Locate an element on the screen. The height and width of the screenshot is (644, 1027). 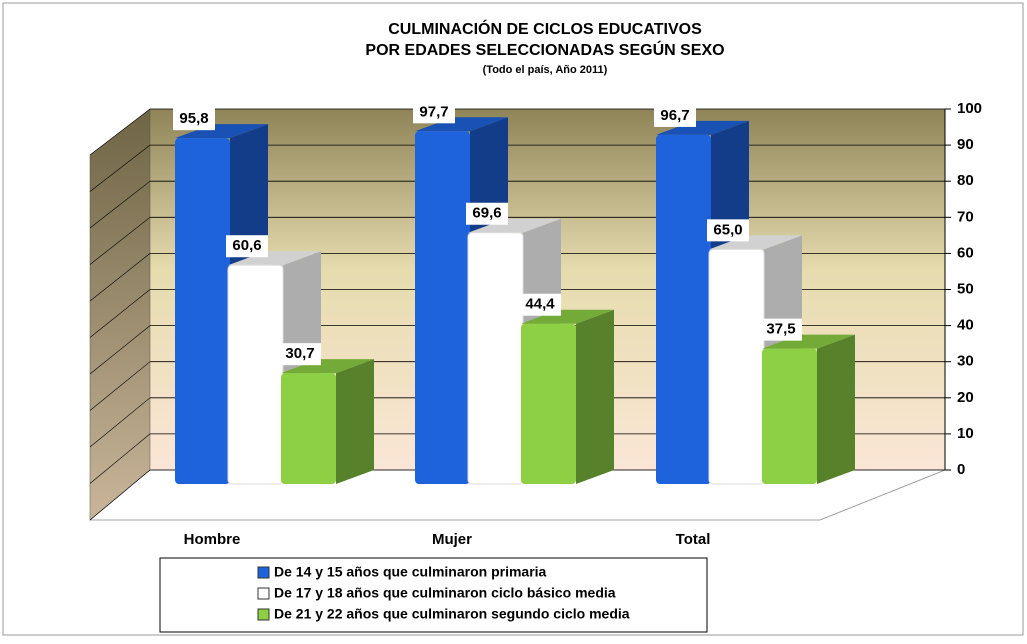
y-tick-label: 0 is located at coordinates (961, 469).